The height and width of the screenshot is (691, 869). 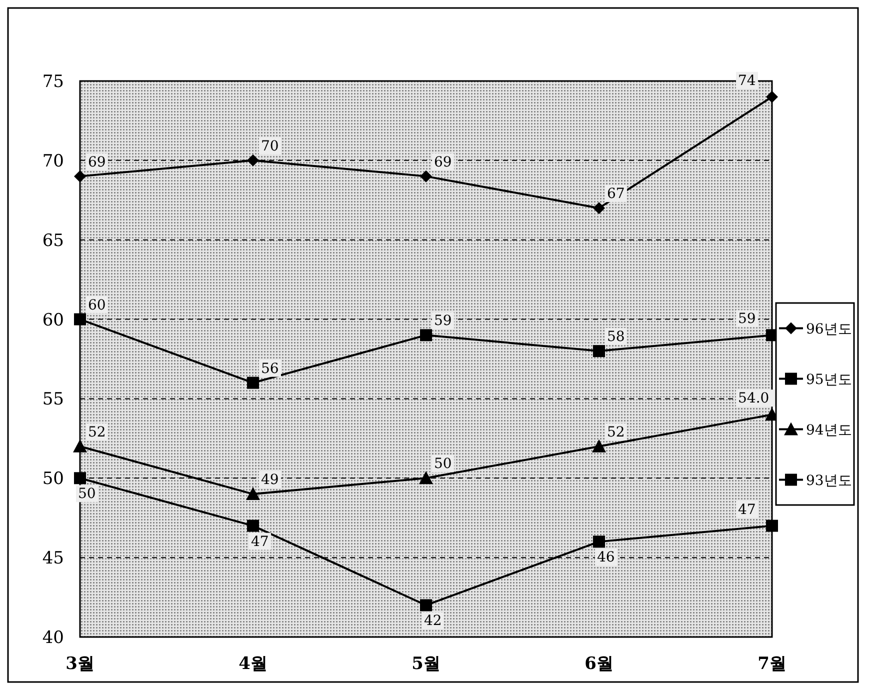 What do you see at coordinates (253, 664) in the screenshot?
I see `x-tick-label: 4월` at bounding box center [253, 664].